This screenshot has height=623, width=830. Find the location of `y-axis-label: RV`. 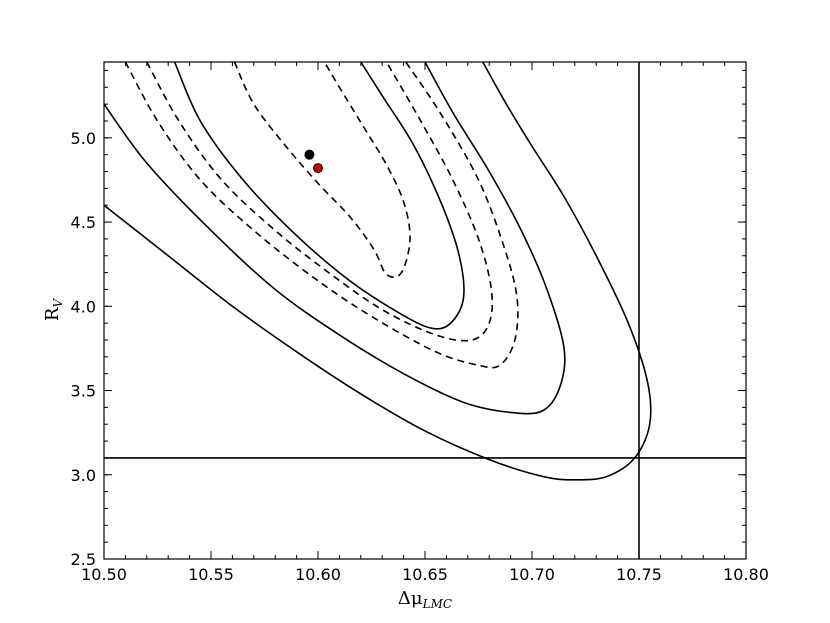

y-axis-label: RV is located at coordinates (53, 310).